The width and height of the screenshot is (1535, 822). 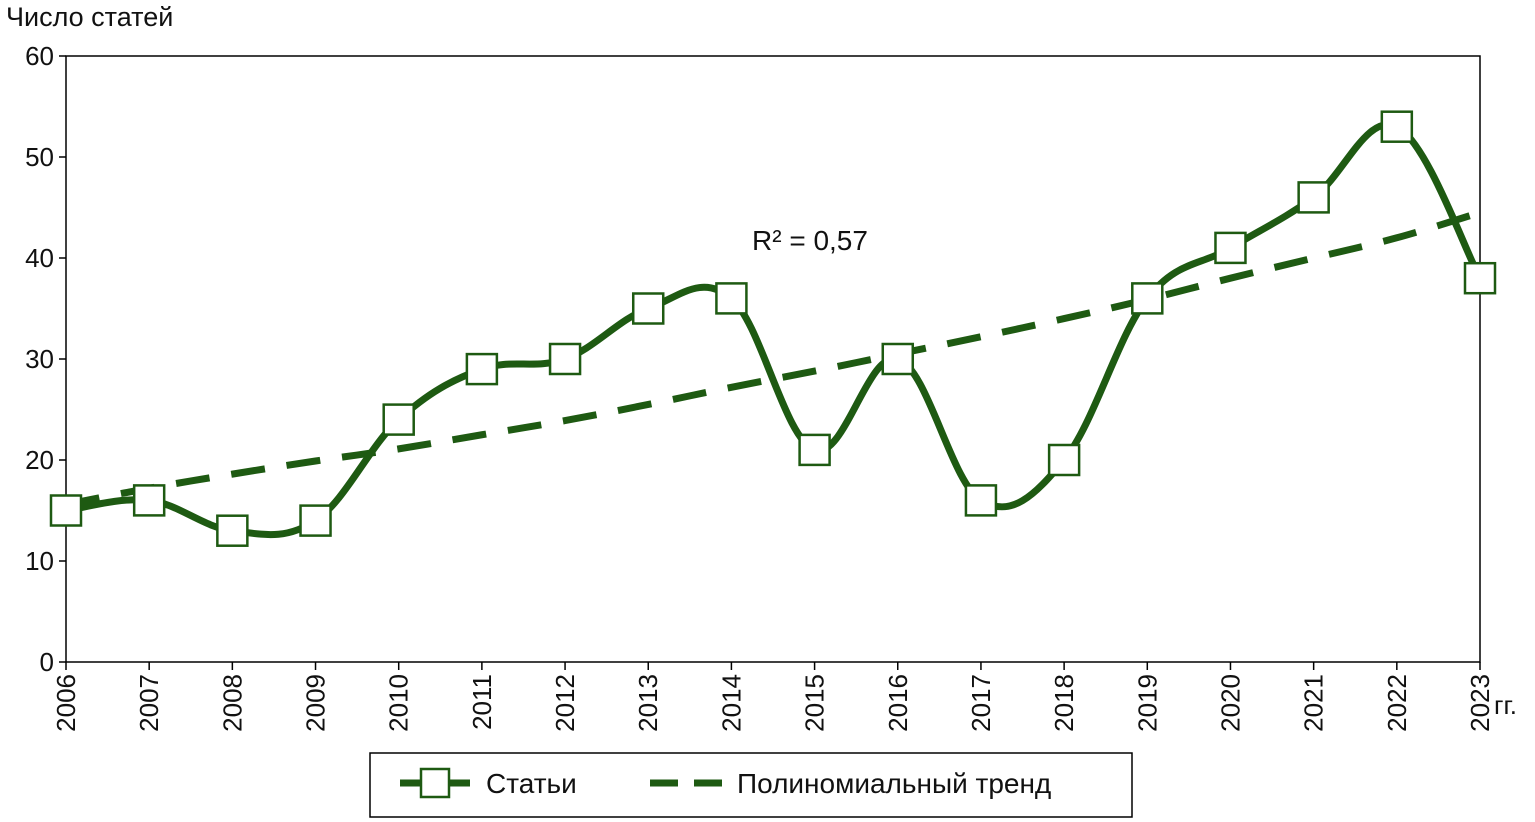 I want to click on legend-trend-label: Полиномиальный тренд, so click(x=894, y=783).